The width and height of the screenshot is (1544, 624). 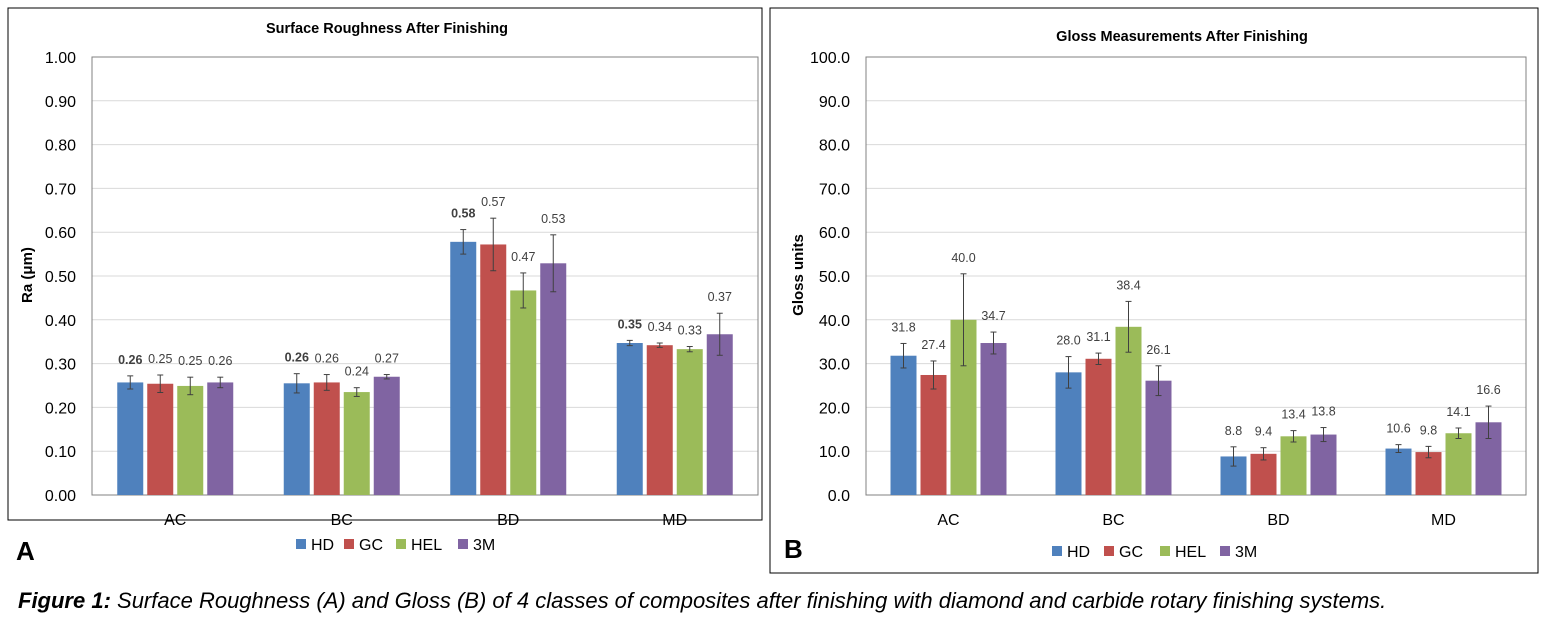 I want to click on data-label: 34.7, so click(x=993, y=316).